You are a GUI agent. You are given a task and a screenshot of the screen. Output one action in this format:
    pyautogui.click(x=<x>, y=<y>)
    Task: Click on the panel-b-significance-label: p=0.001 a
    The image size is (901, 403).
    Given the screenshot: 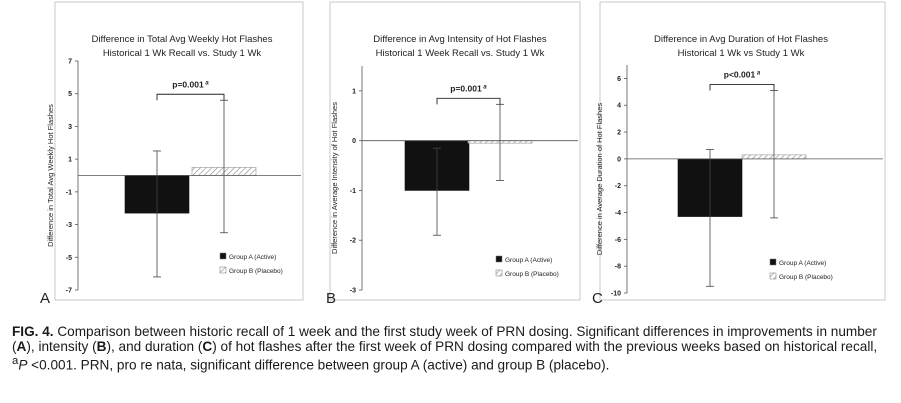 What is the action you would take?
    pyautogui.click(x=468, y=88)
    